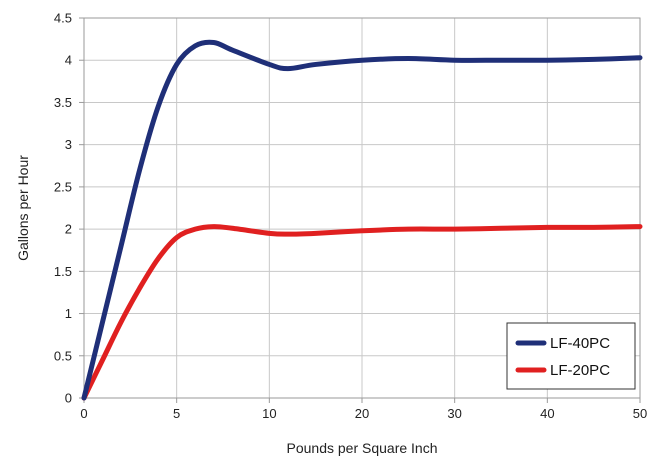 This screenshot has width=662, height=460. What do you see at coordinates (362, 448) in the screenshot?
I see `x-axis-title: Pounds per Square Inch` at bounding box center [362, 448].